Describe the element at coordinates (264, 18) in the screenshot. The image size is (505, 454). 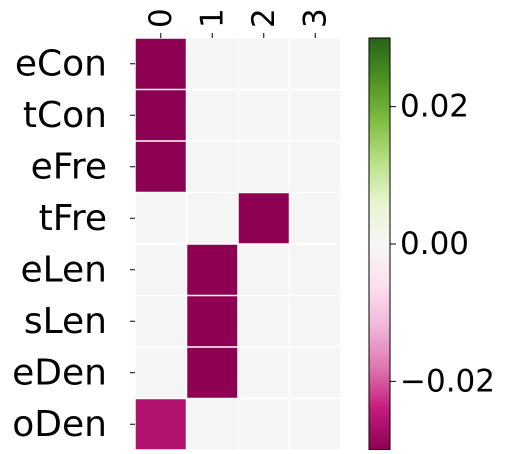
I see `x-tick-label: 2` at that location.